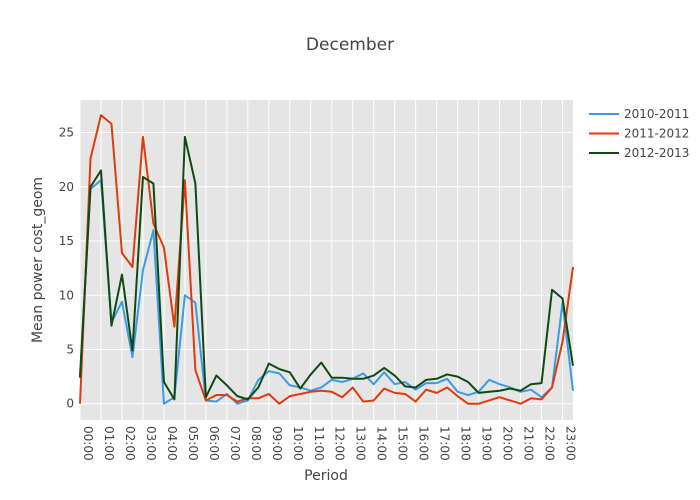 The width and height of the screenshot is (700, 500). What do you see at coordinates (38, 260) in the screenshot?
I see `y-axis-label: Mean power cost_geom` at bounding box center [38, 260].